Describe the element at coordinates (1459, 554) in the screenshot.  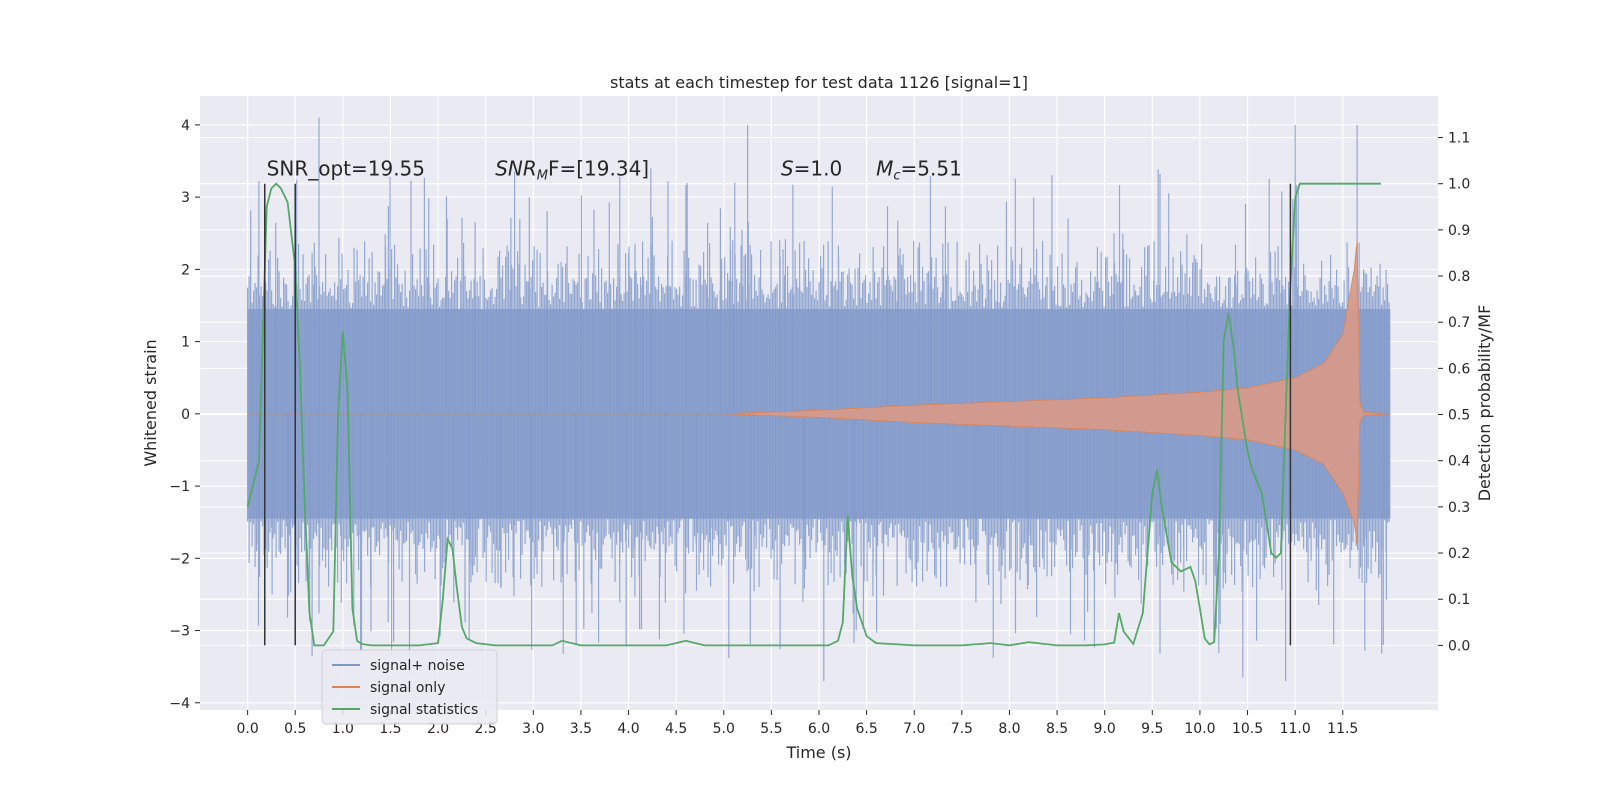
I see `y2-tick-label: 0.2` at that location.